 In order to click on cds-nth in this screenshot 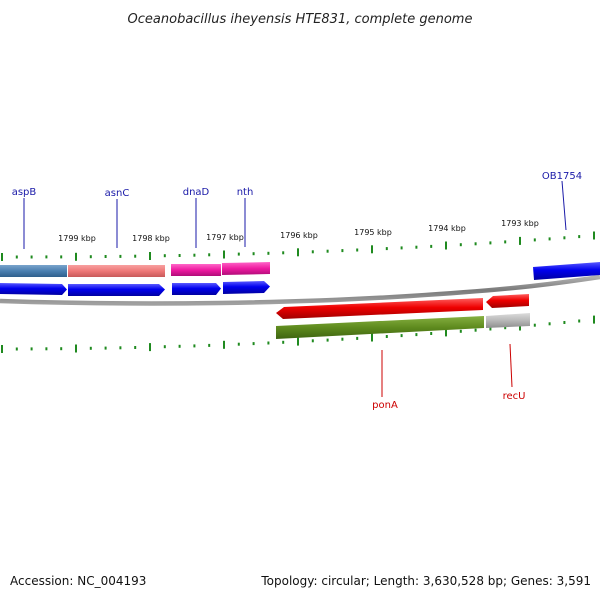, I will do `click(246, 287)`.